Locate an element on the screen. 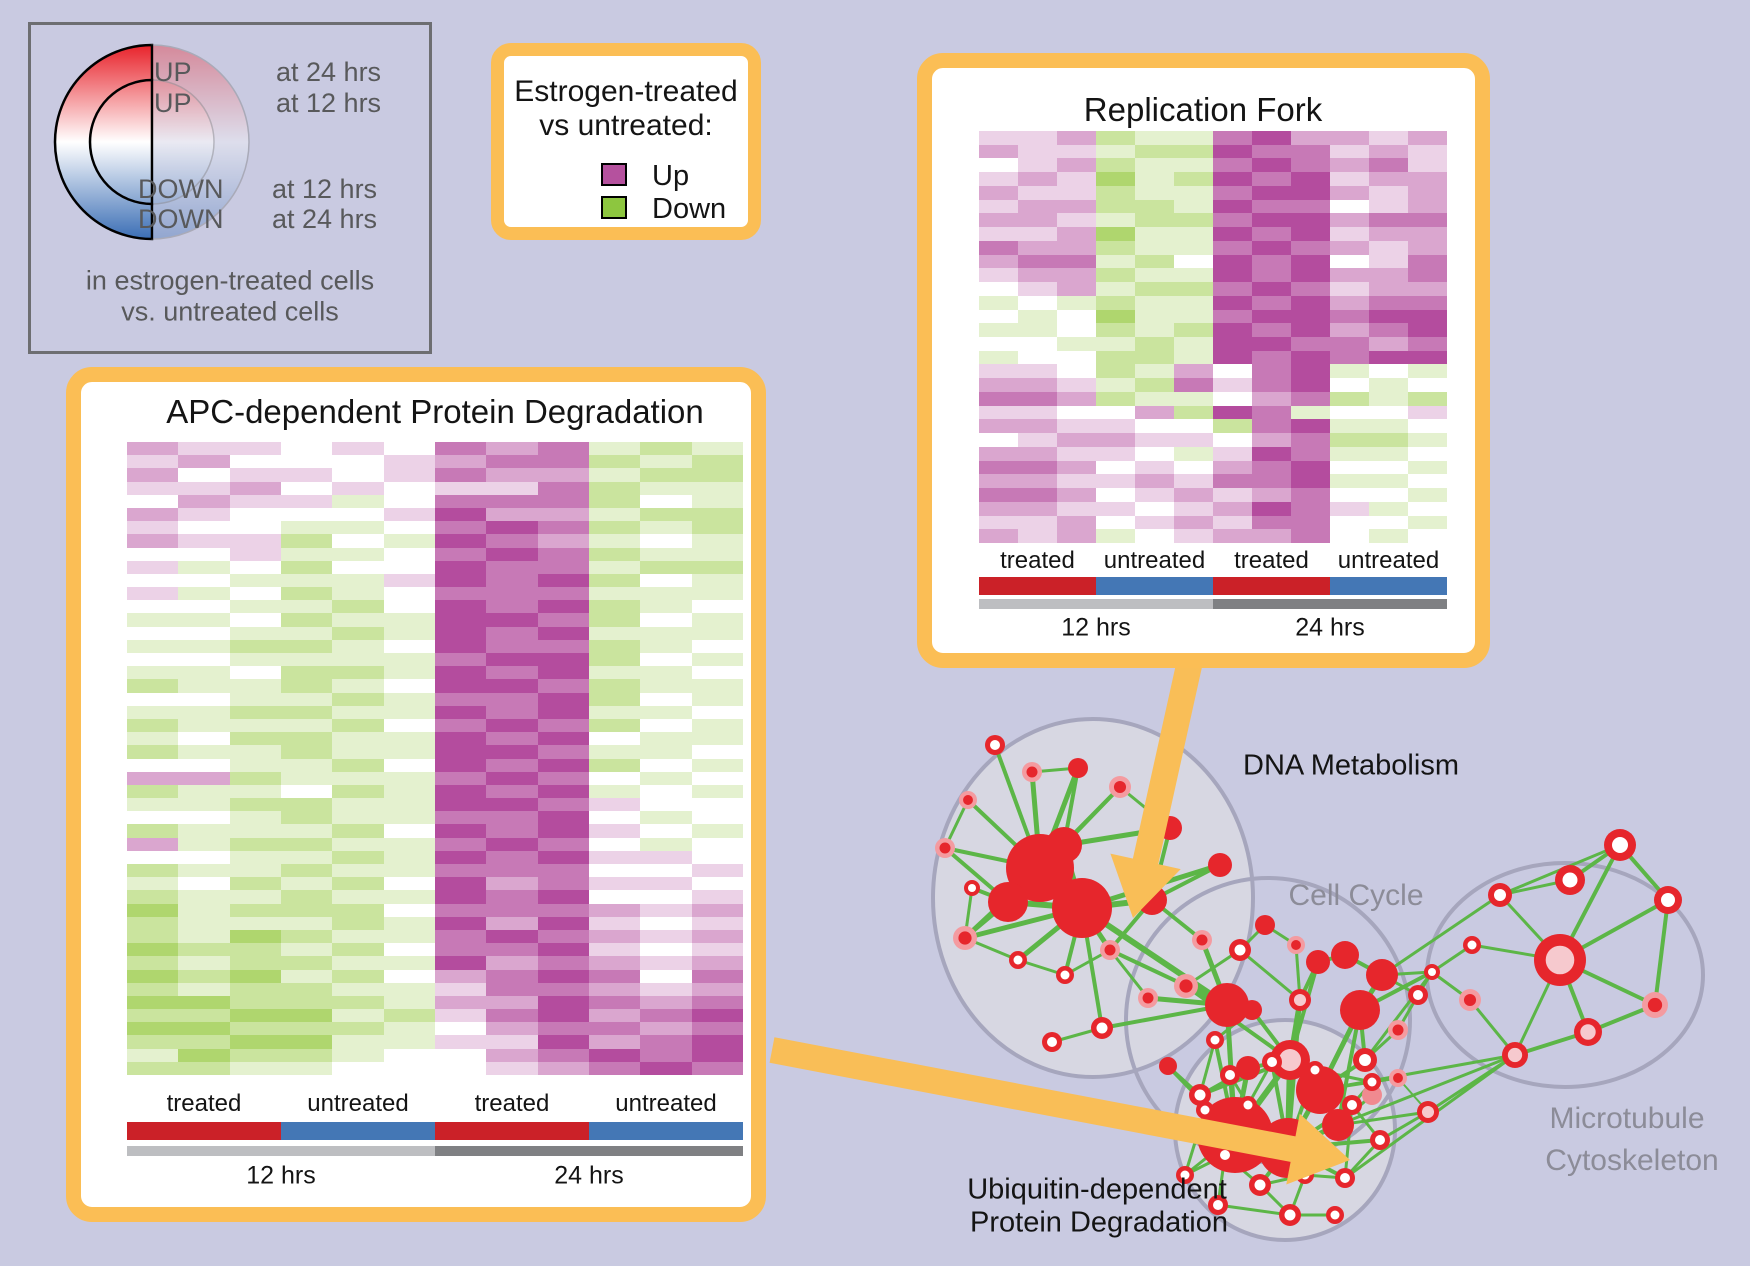  rf-24hrs-bar is located at coordinates (1330, 604).